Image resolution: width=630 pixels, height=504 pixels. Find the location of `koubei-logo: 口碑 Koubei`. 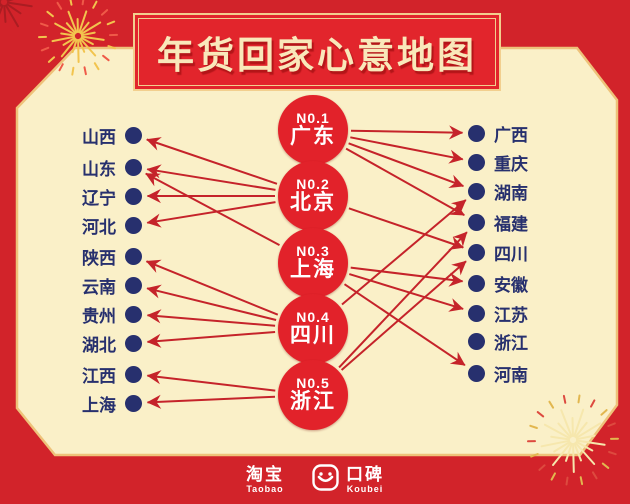

koubei-logo: 口碑 Koubei is located at coordinates (348, 479).